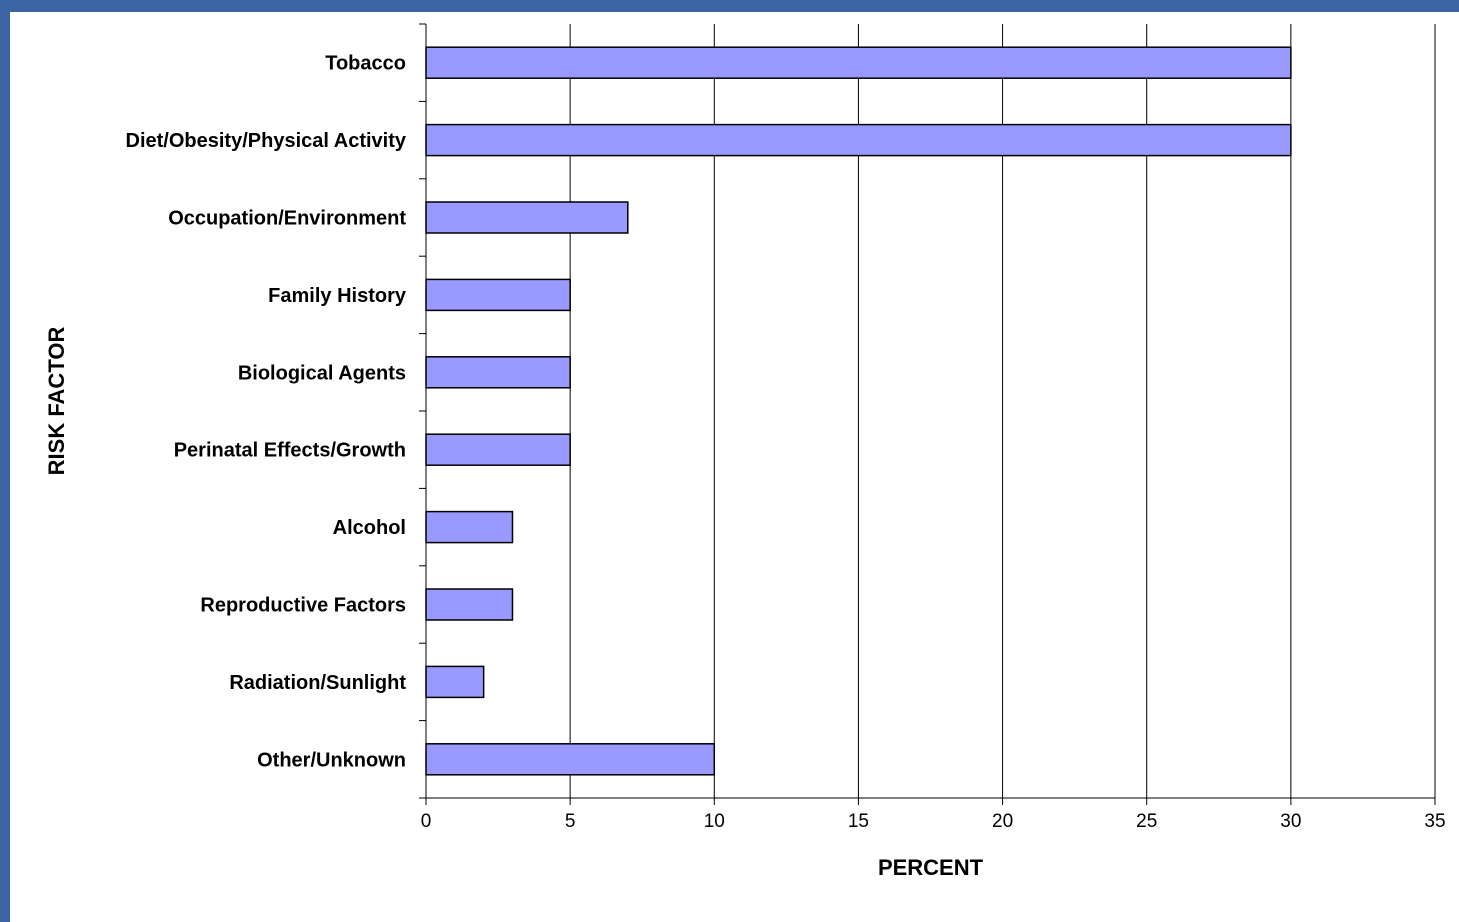  I want to click on category-label: Diet/Obesity/Physical Activity, so click(266, 141).